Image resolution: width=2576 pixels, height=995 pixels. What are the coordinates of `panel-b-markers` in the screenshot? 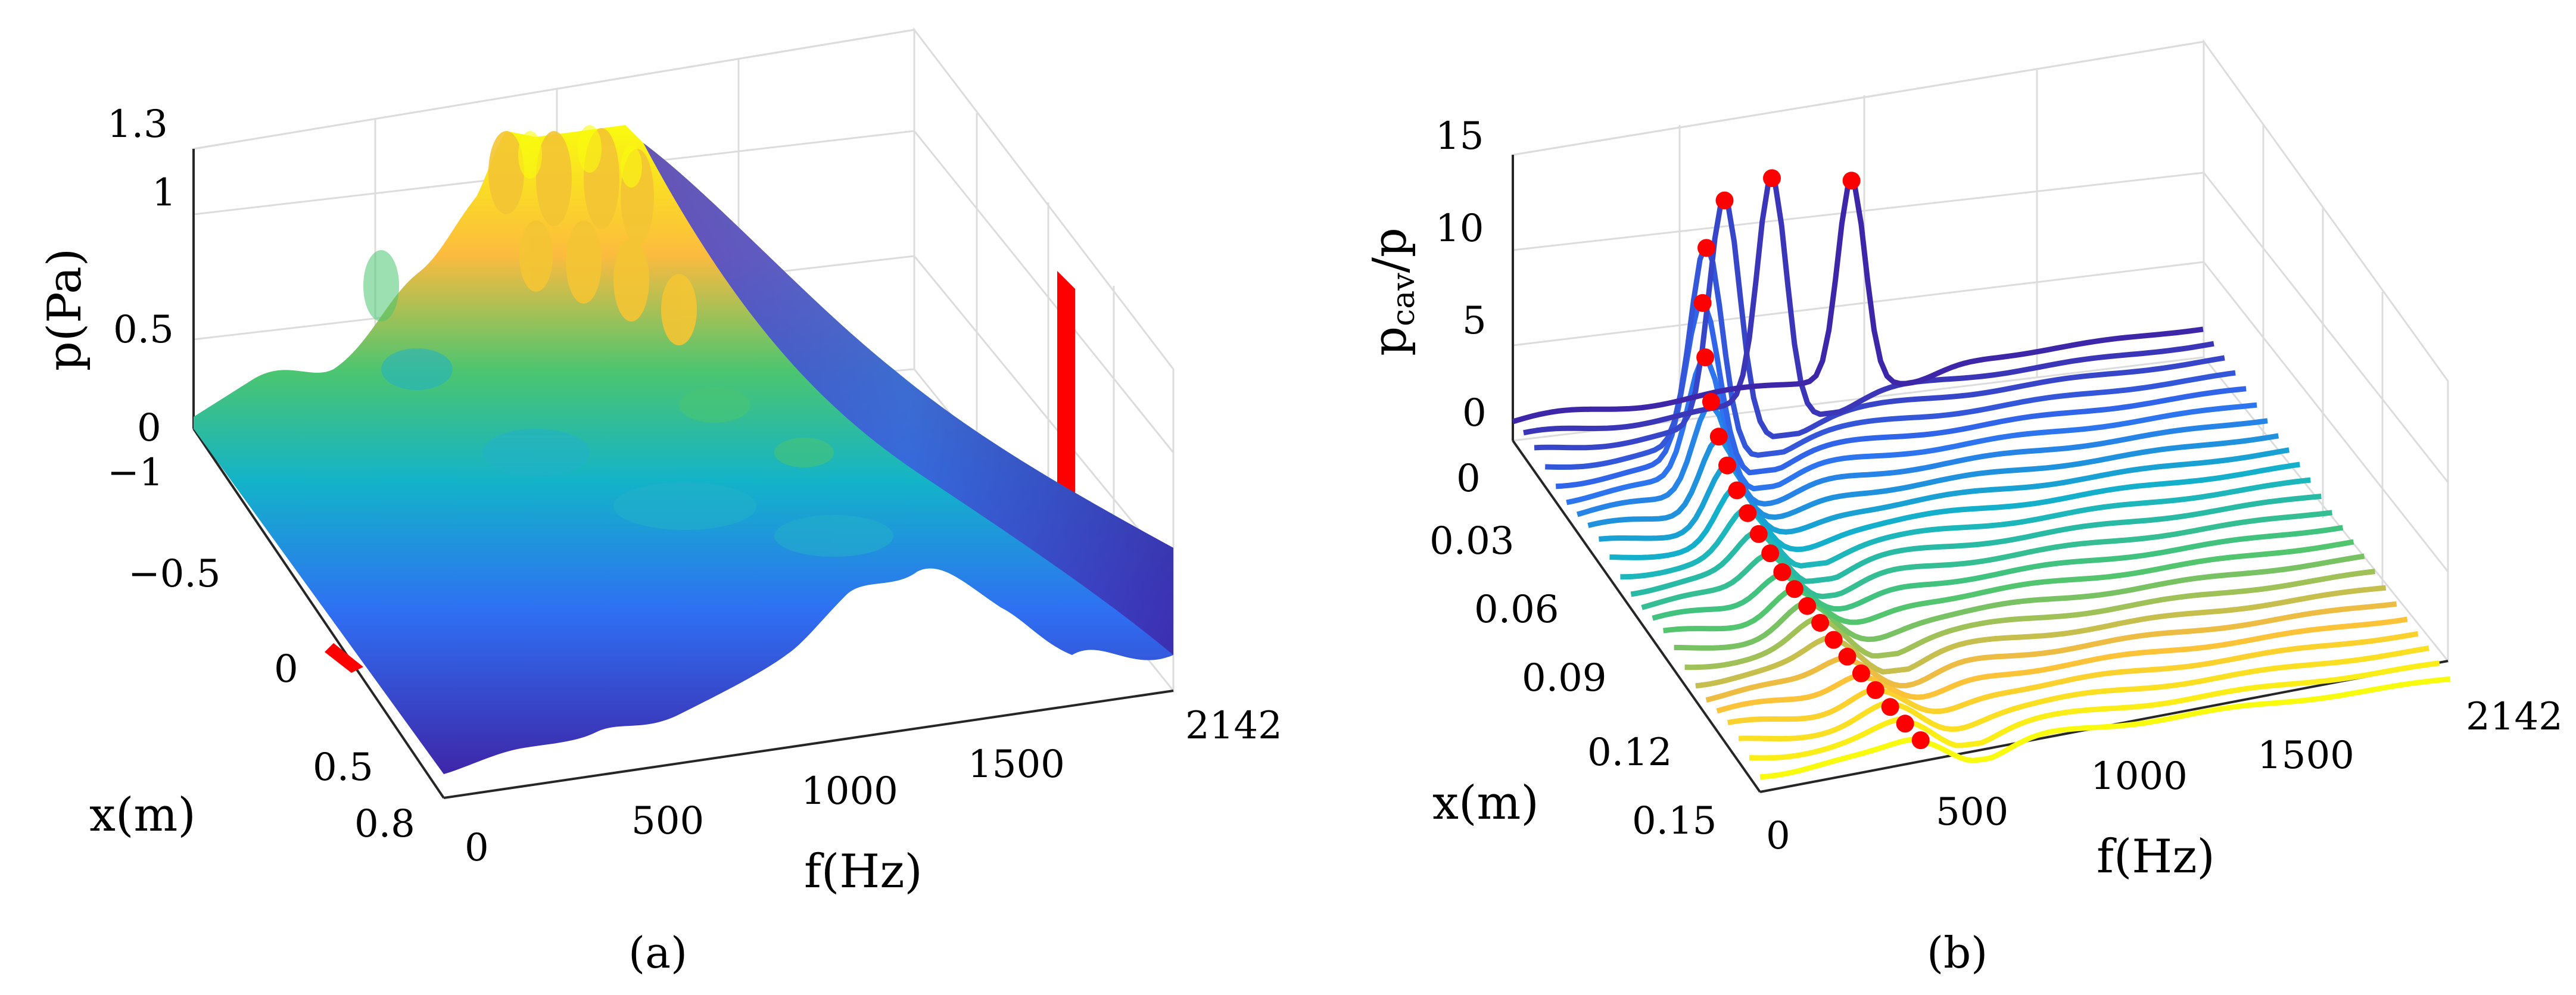 It's located at (1811, 459).